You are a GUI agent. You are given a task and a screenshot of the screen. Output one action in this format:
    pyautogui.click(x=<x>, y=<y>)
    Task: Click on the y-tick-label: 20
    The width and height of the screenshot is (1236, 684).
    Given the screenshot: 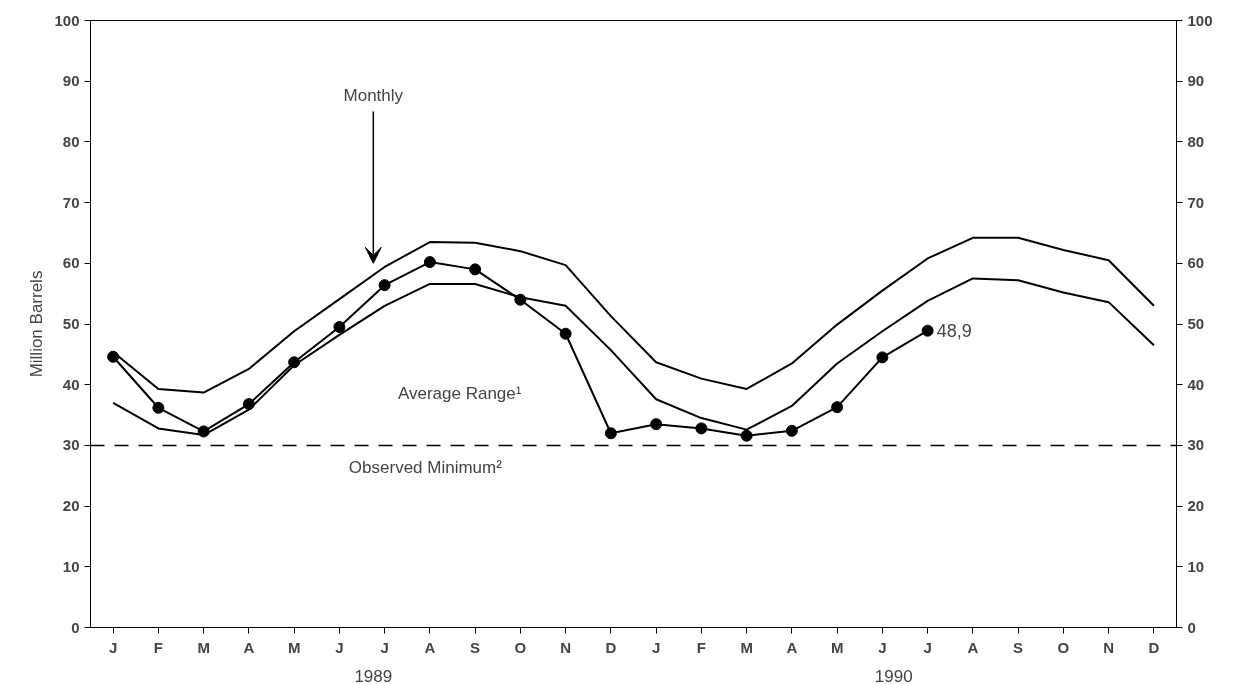 What is the action you would take?
    pyautogui.click(x=71, y=506)
    